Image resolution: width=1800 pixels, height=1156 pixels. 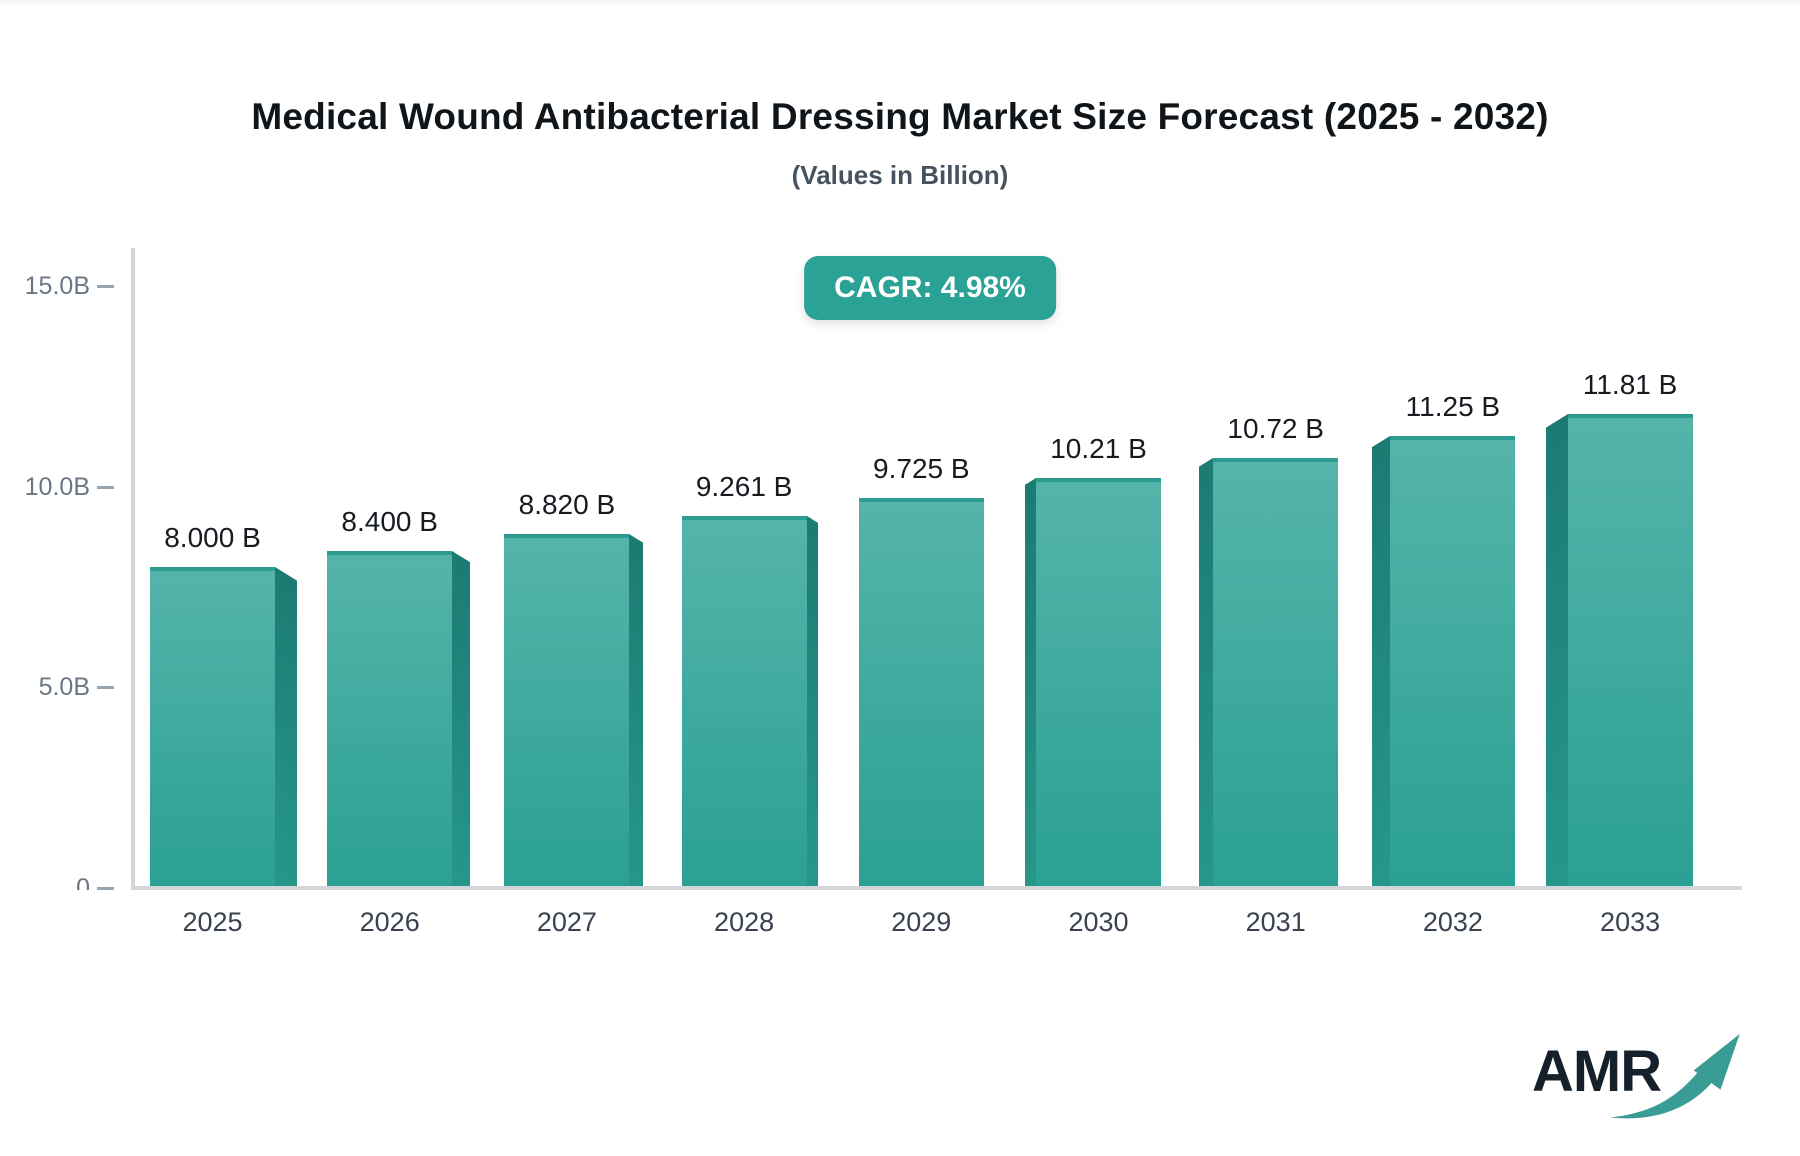 I want to click on bar-value-label-2032: 11.25 B, so click(x=1453, y=407).